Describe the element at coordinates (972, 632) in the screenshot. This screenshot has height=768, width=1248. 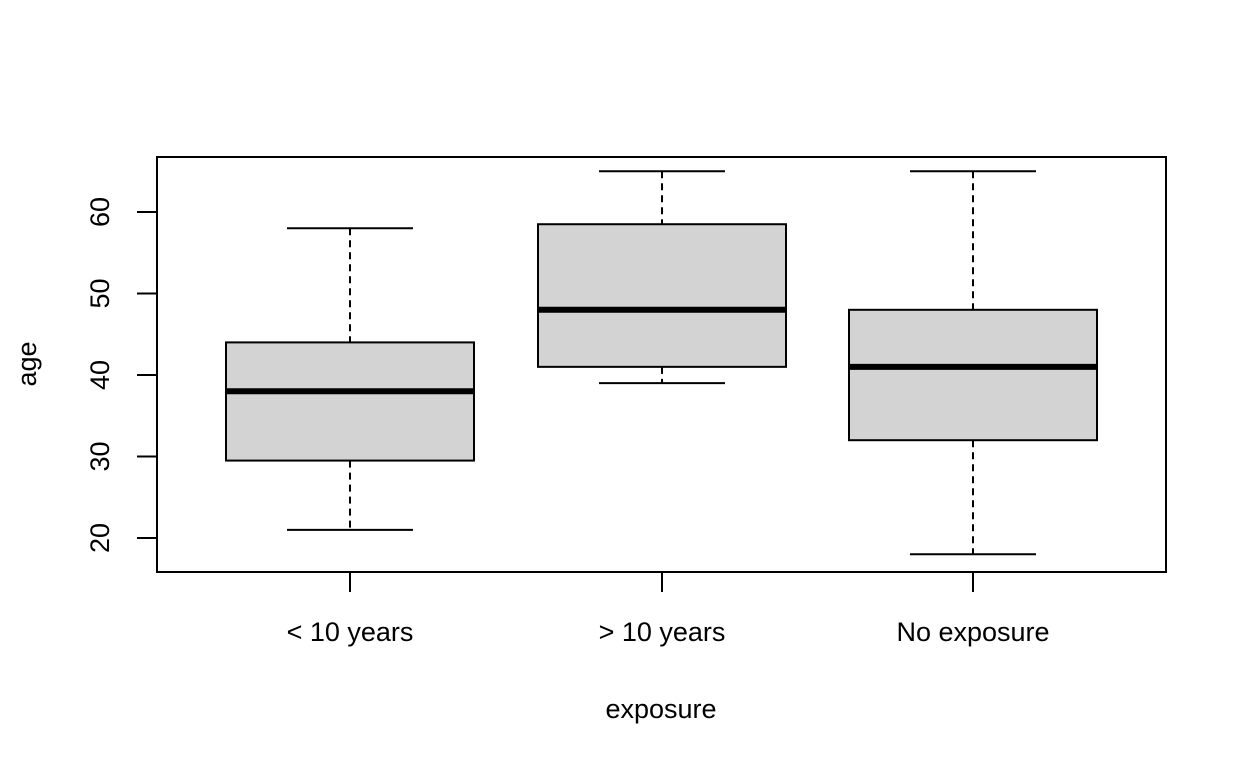
I see `x-tick-label: No exposure` at that location.